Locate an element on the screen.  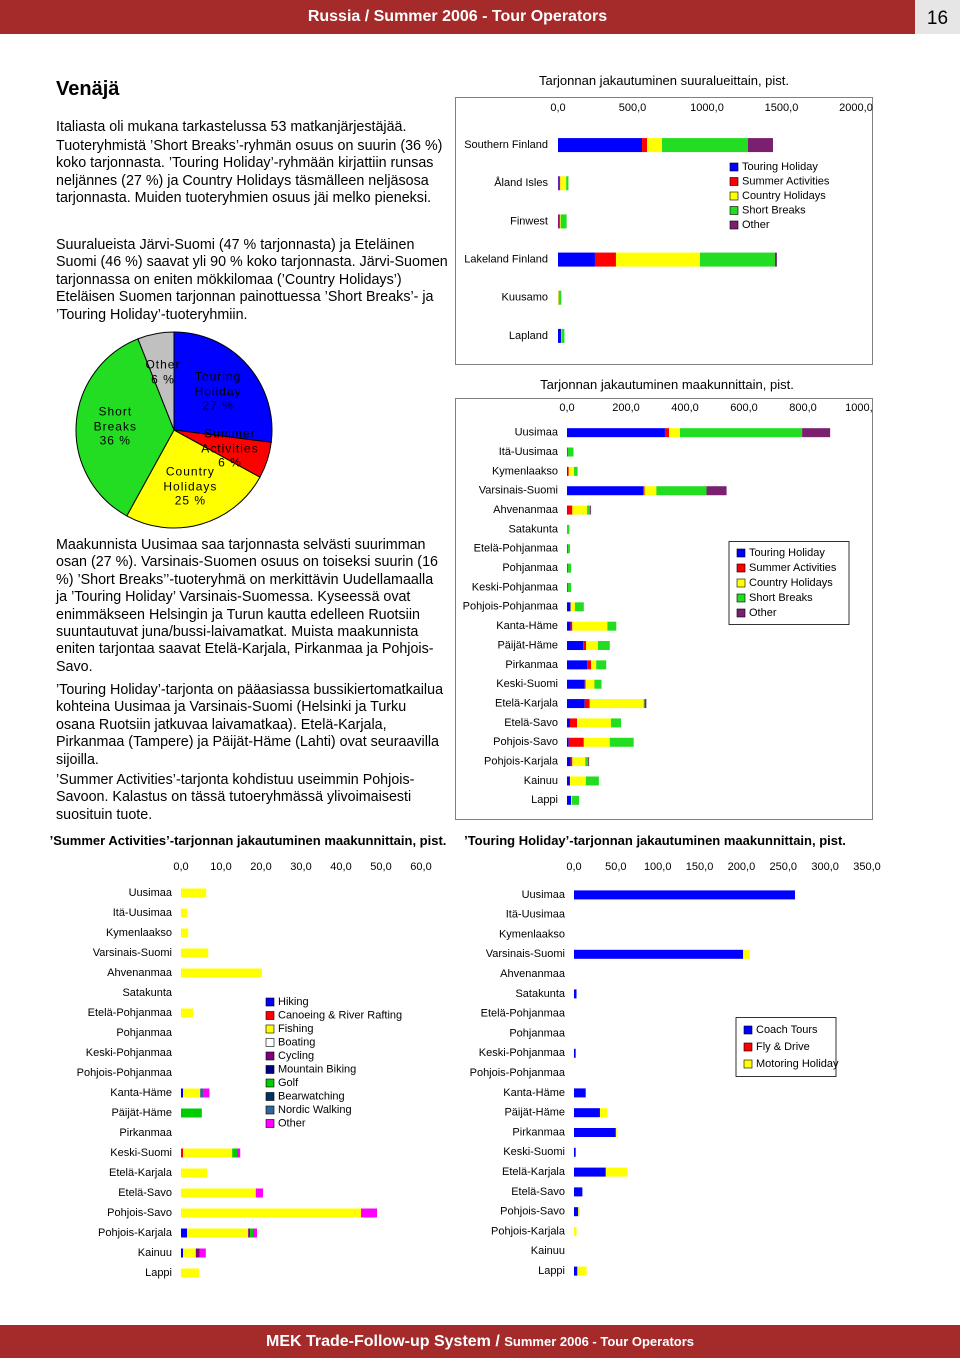
y-category-label: Finwest is located at coordinates (529, 221).